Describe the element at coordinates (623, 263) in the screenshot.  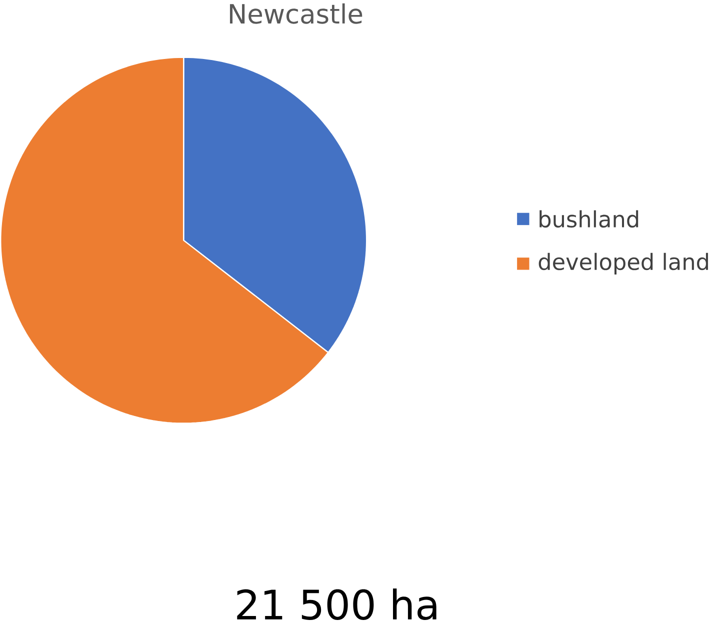
I see `legend-label: developed land` at that location.